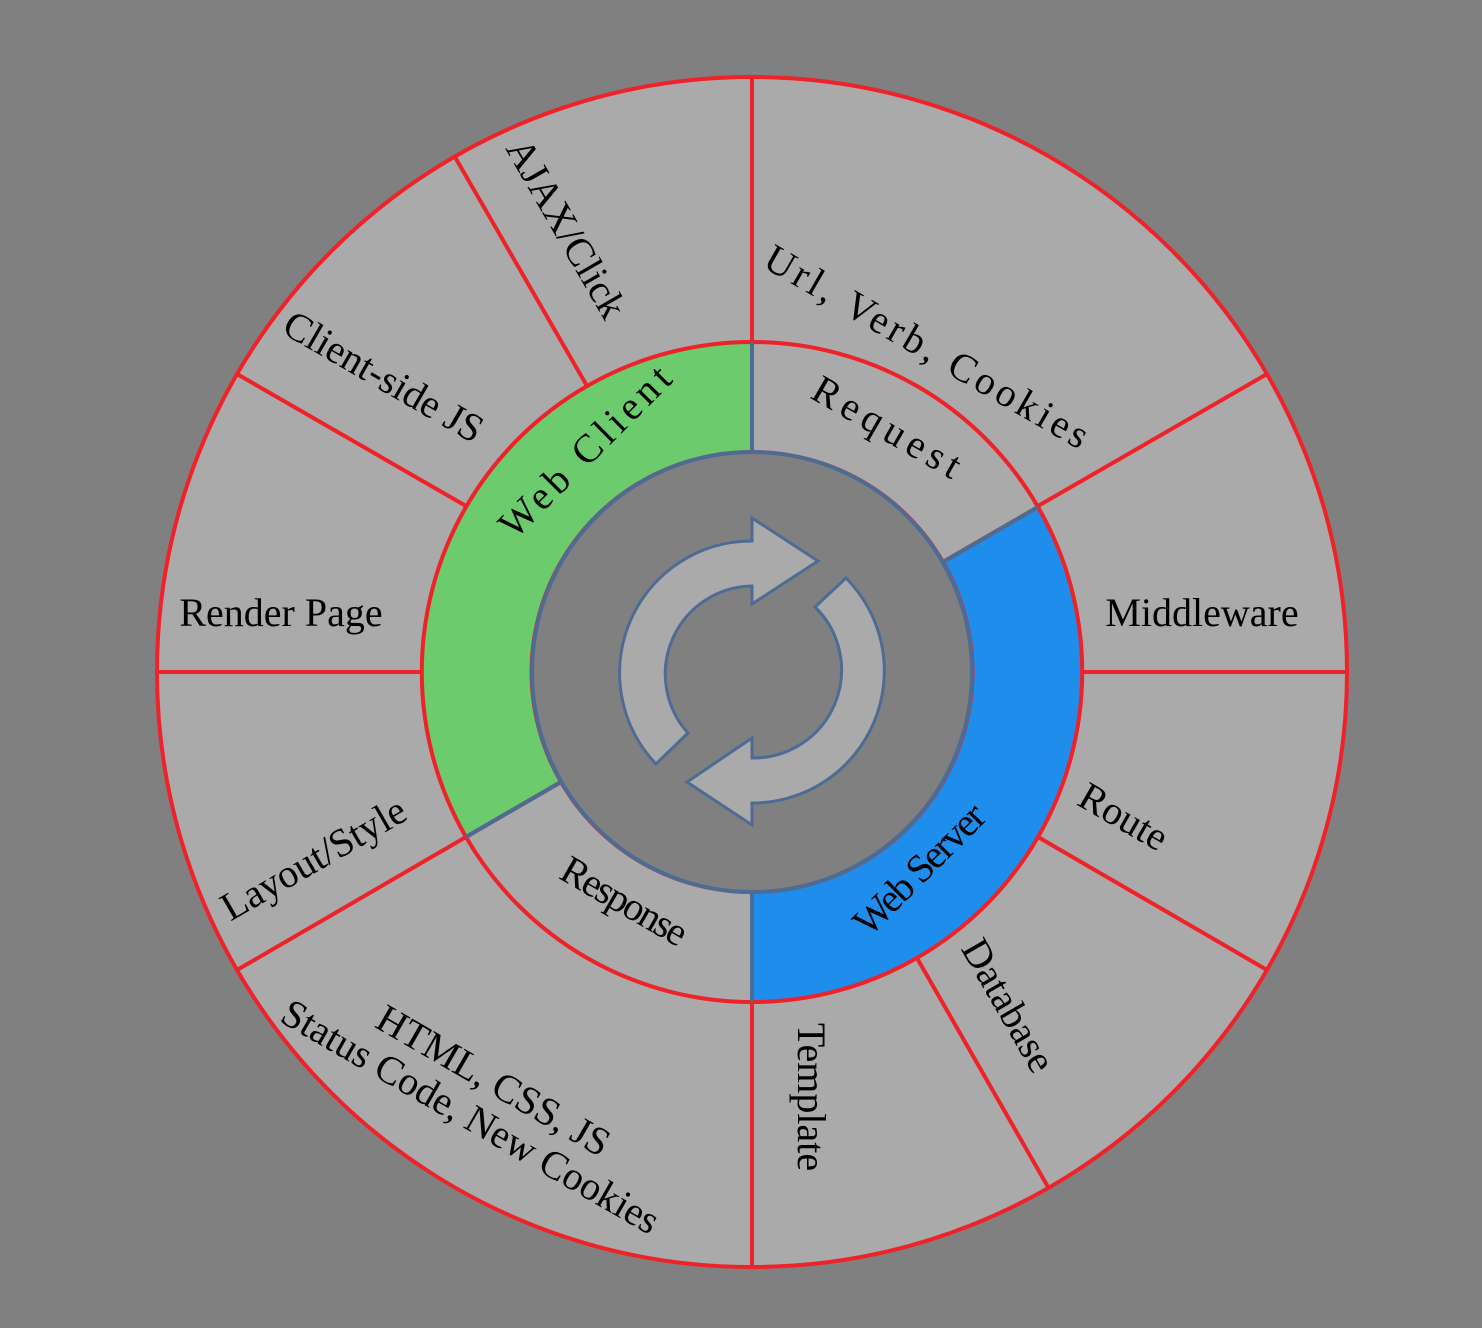 The image size is (1482, 1328). Describe the element at coordinates (811, 1097) in the screenshot. I see `template-label: Template` at that location.